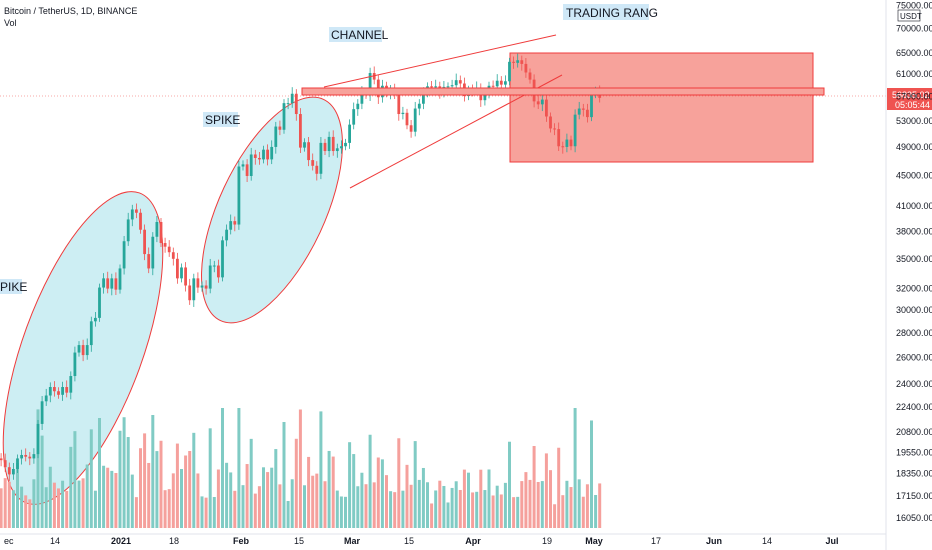 The width and height of the screenshot is (932, 550). What do you see at coordinates (409, 541) in the screenshot?
I see `time-tick-label: 15` at bounding box center [409, 541].